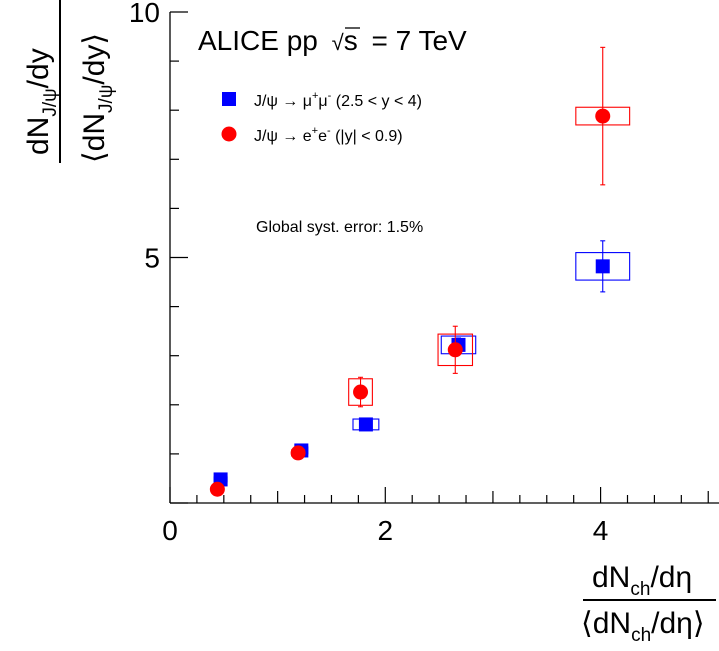 Image resolution: width=719 pixels, height=651 pixels. What do you see at coordinates (144, 14) in the screenshot?
I see `y-tick-label: 10` at bounding box center [144, 14].